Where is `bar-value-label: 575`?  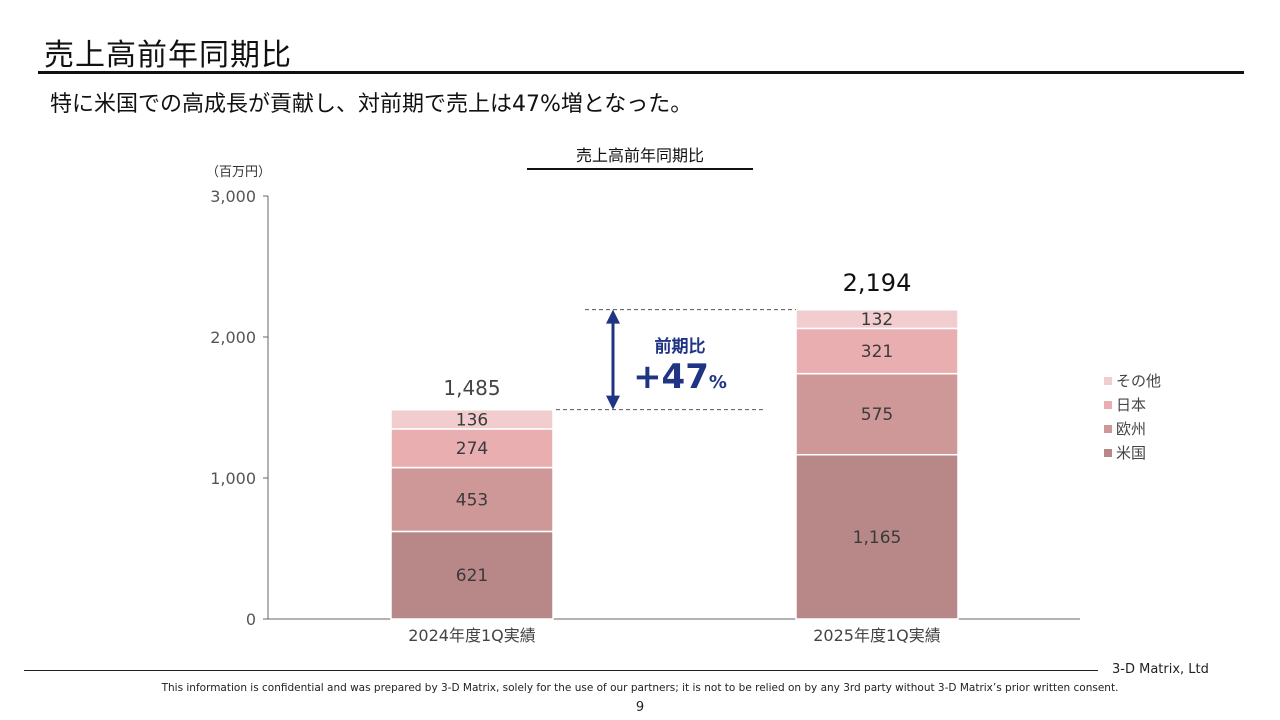
bar-value-label: 575 is located at coordinates (877, 415).